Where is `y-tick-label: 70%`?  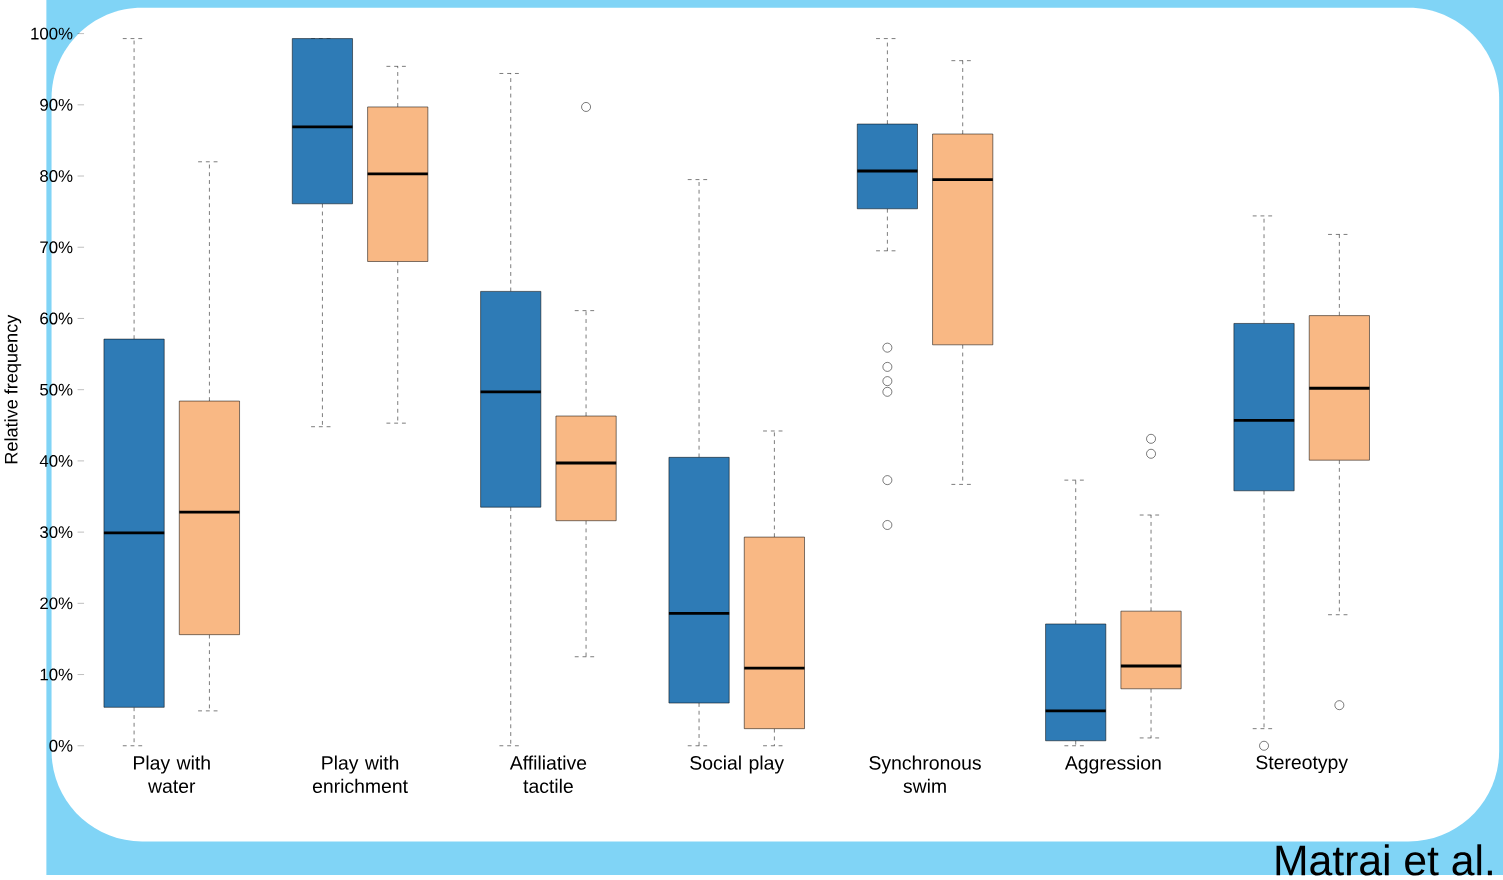 y-tick-label: 70% is located at coordinates (56, 247).